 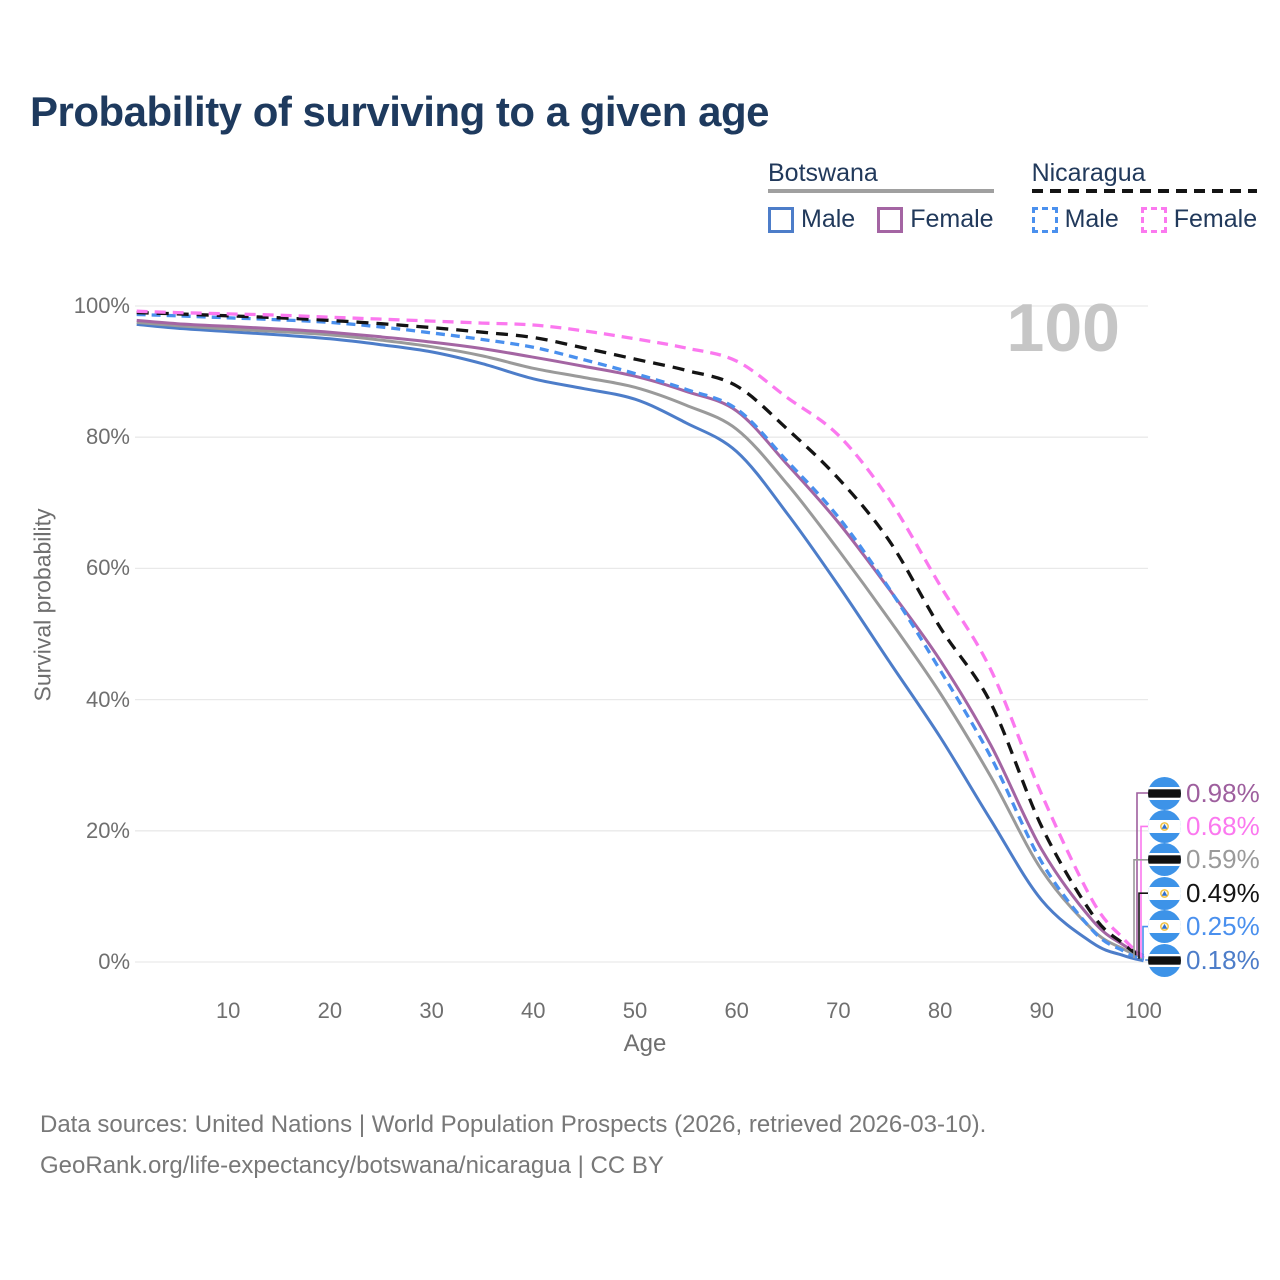 I want to click on end-label-bot_male: 0.18%, so click(x=1204, y=960).